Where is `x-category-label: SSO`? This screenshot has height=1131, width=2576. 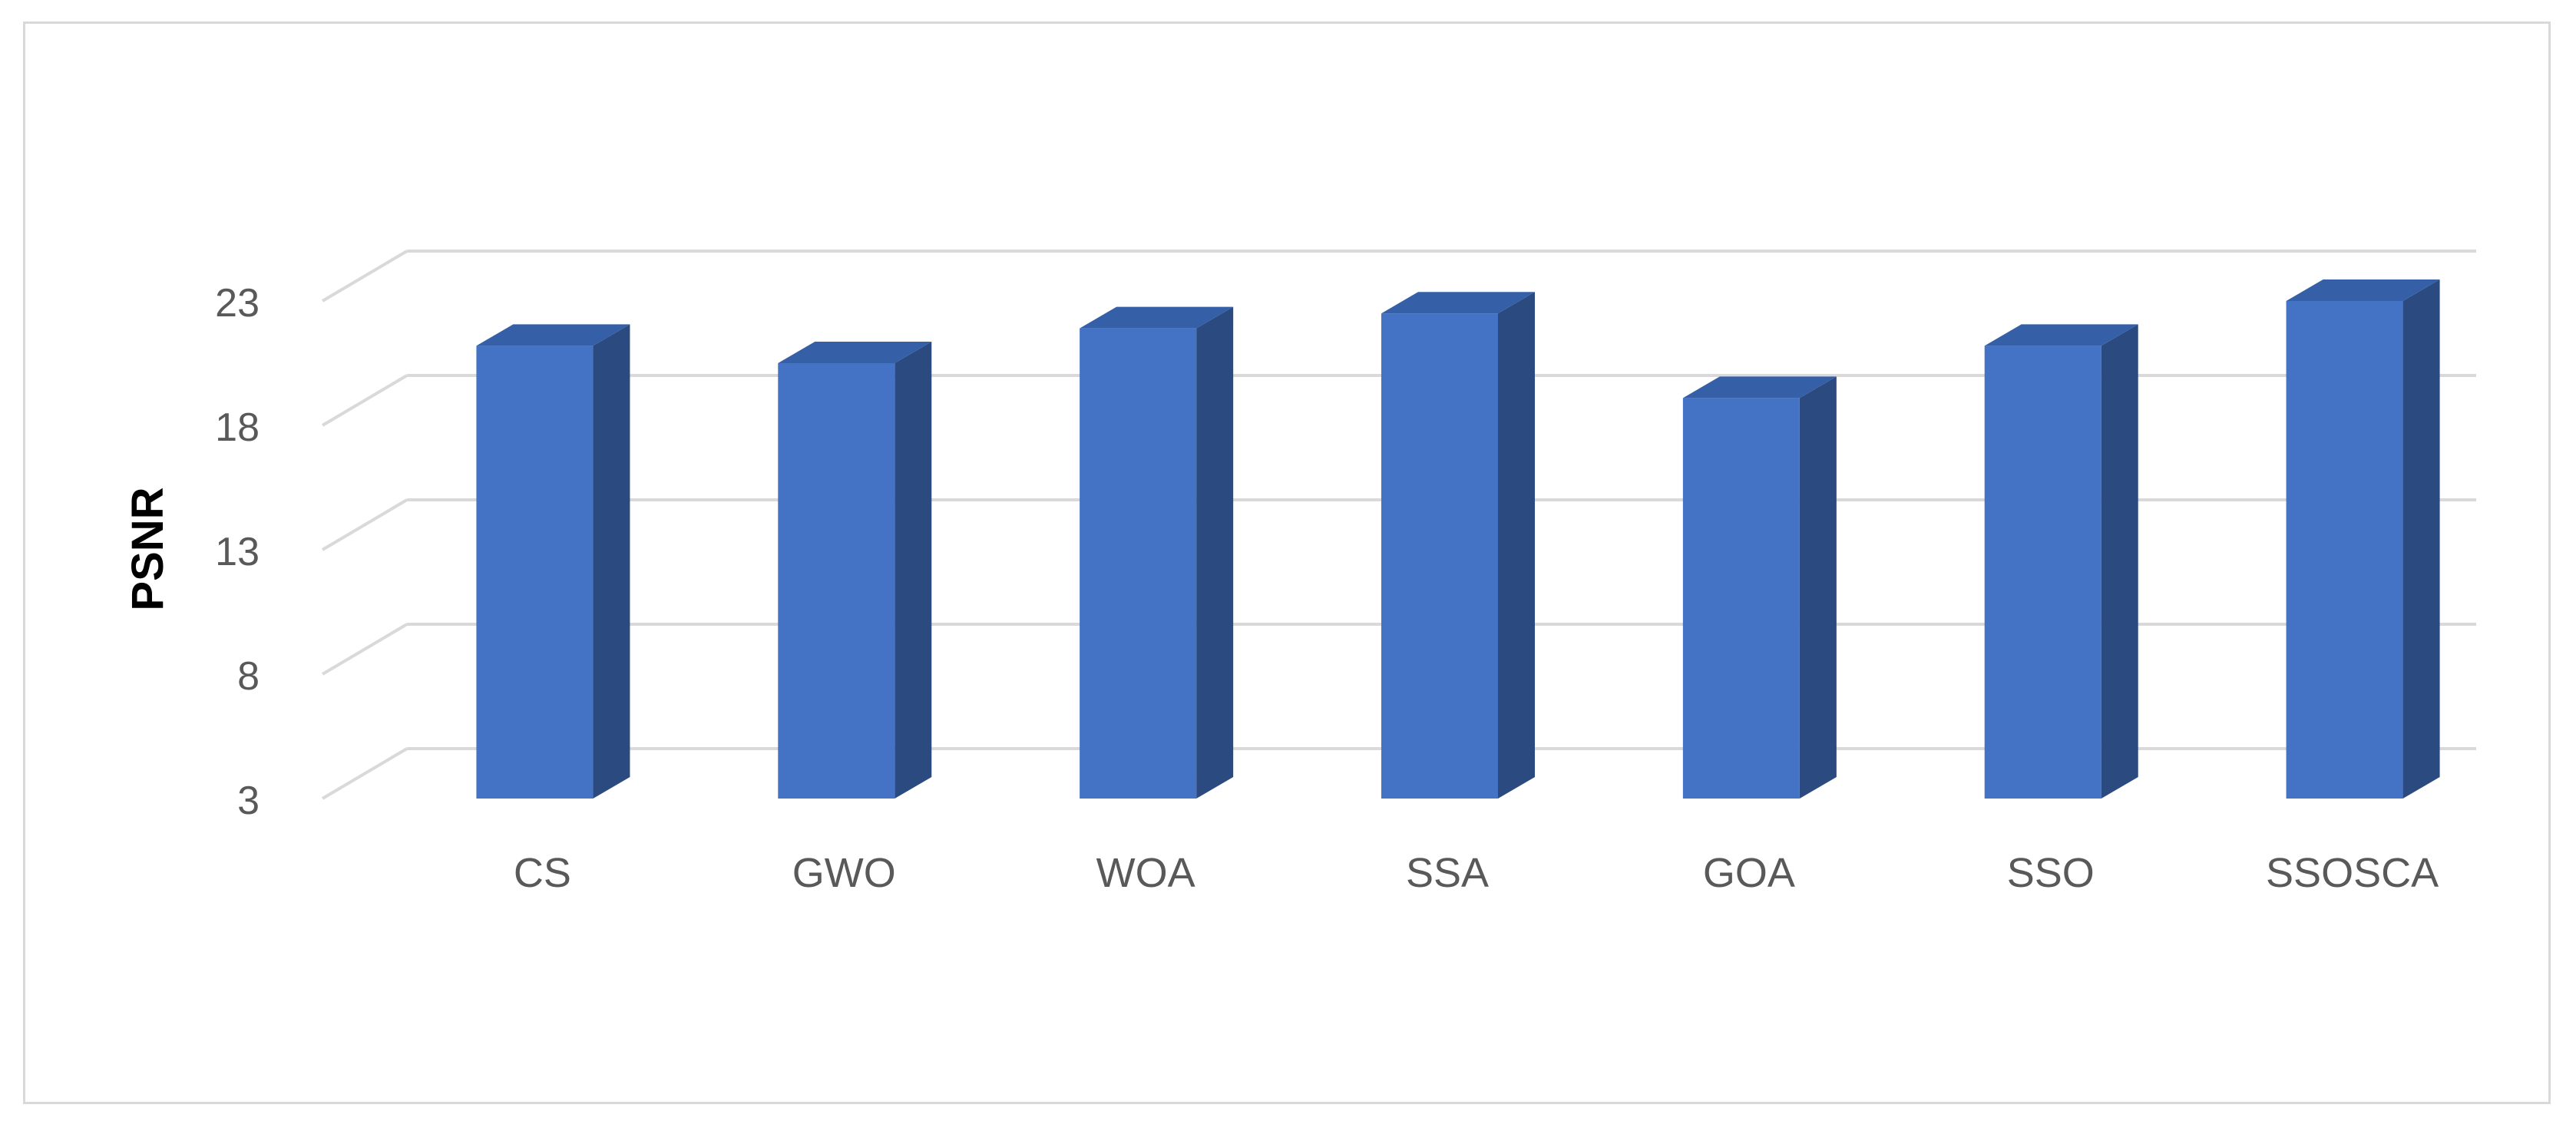 x-category-label: SSO is located at coordinates (2051, 873).